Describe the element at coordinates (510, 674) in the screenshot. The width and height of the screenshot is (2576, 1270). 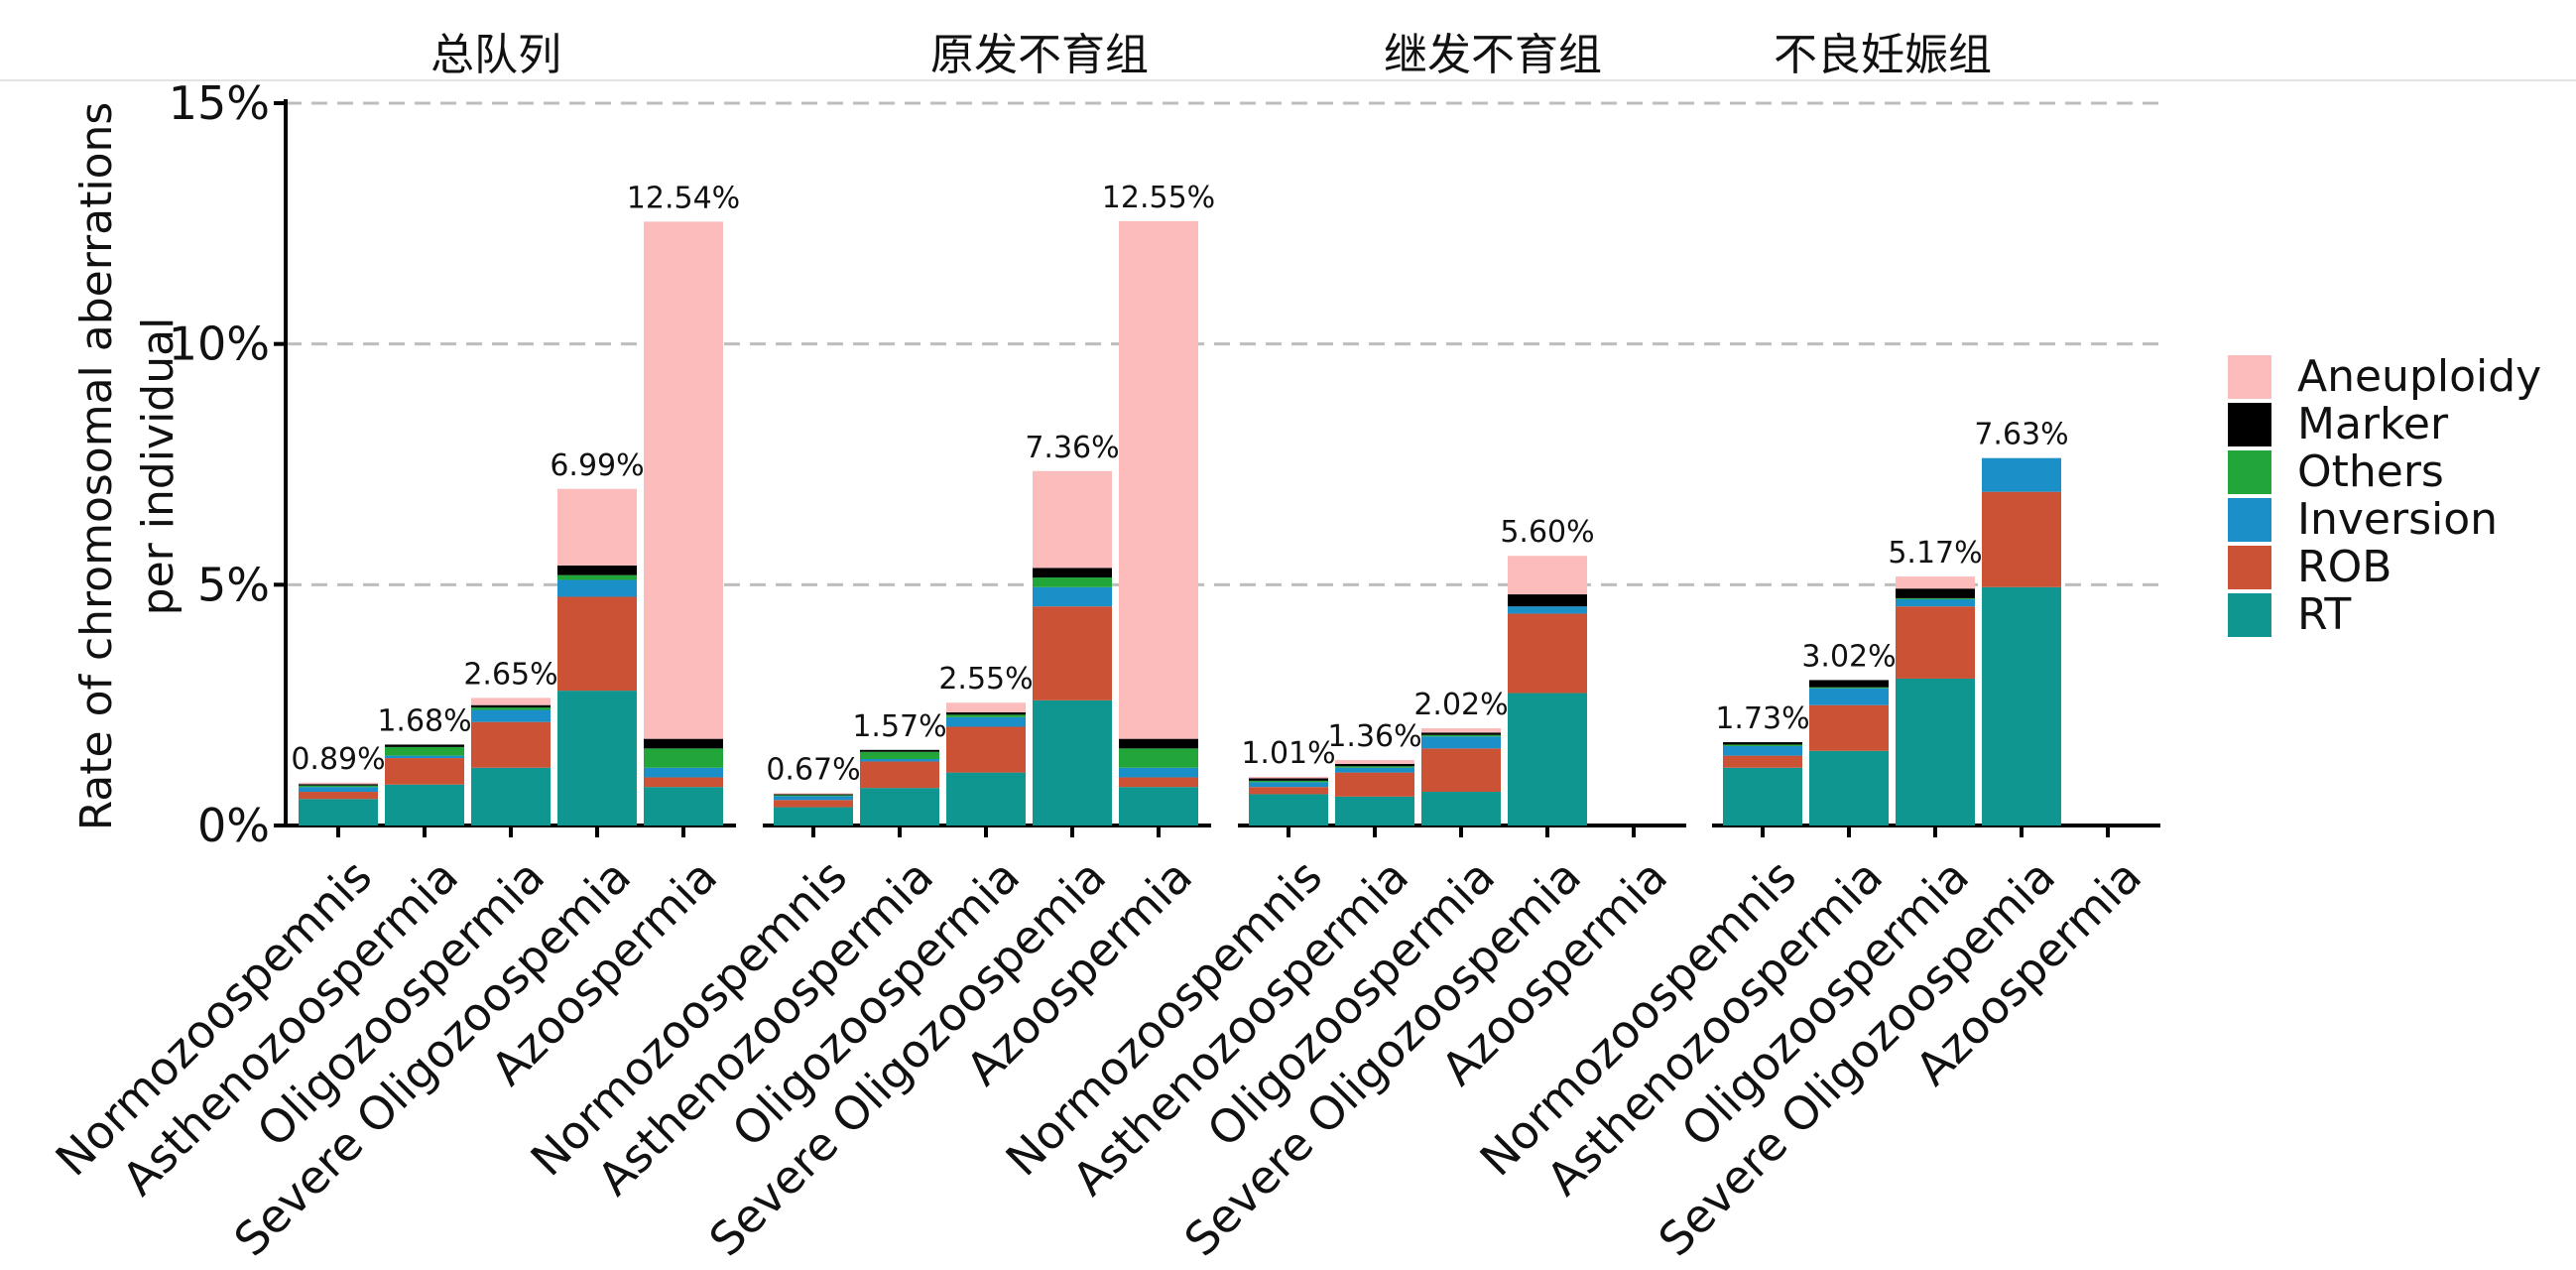
I see `bar-total-label: 2.65%` at that location.